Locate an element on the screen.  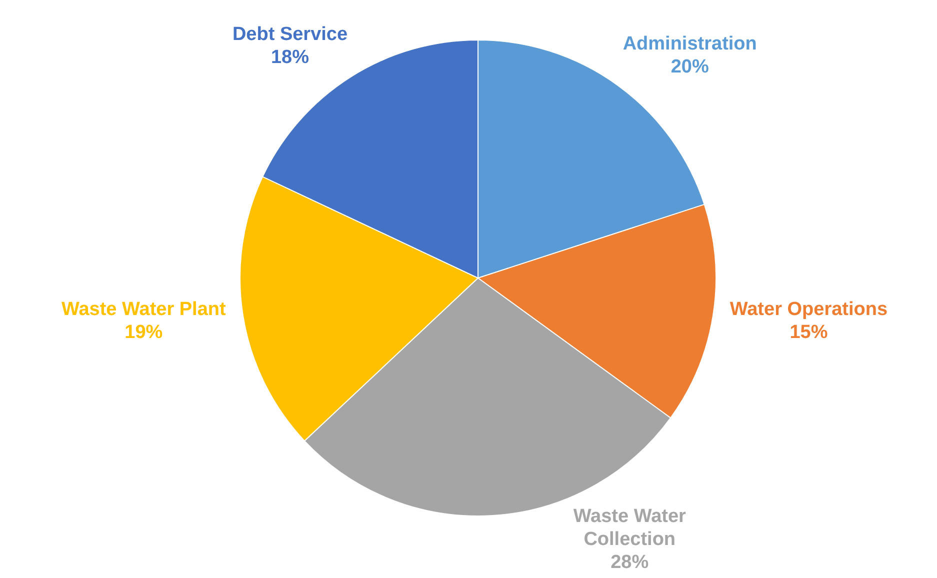
slice-label: Waste Water Plant is located at coordinates (143, 309).